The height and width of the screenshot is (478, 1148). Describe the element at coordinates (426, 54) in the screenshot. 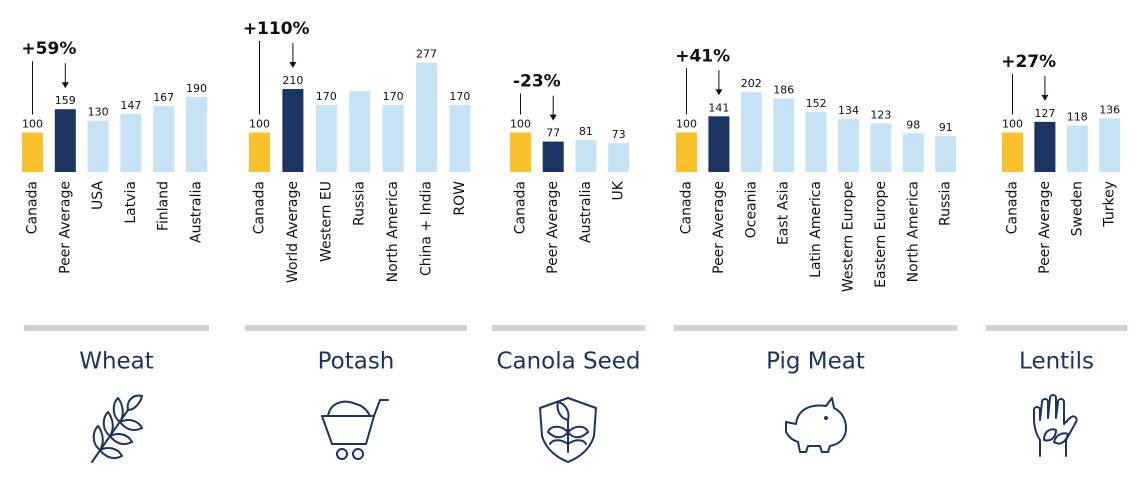

I see `value-label: 277` at that location.